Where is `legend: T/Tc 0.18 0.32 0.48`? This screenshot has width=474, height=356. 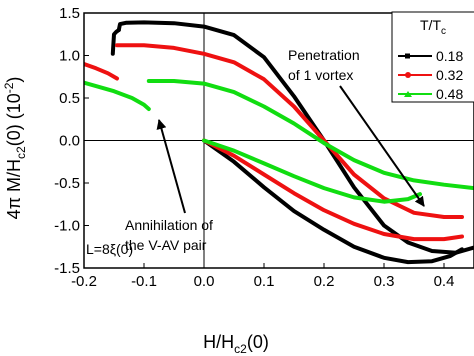
legend: T/Tc 0.18 0.32 0.48 is located at coordinates (432, 57).